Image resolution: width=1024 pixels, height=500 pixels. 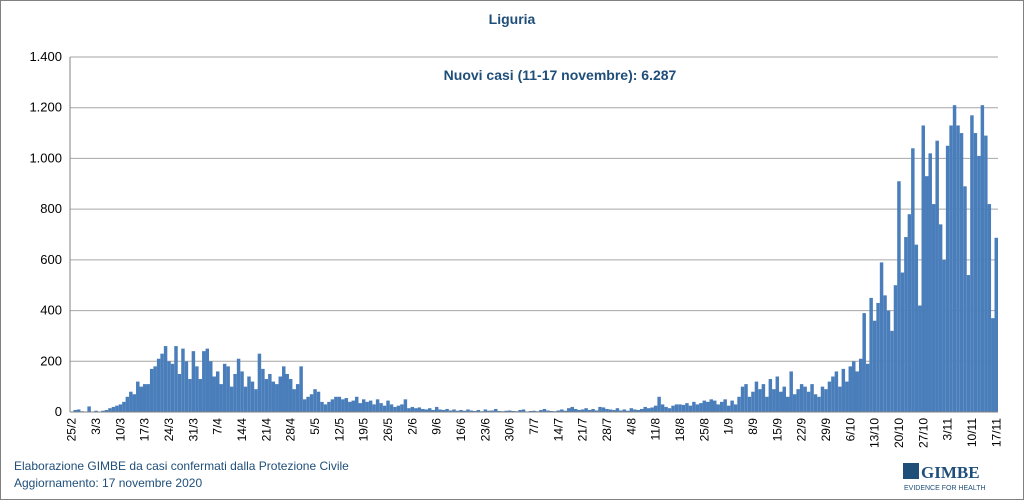 What do you see at coordinates (266, 430) in the screenshot?
I see `x-tick-label: 21/4` at bounding box center [266, 430].